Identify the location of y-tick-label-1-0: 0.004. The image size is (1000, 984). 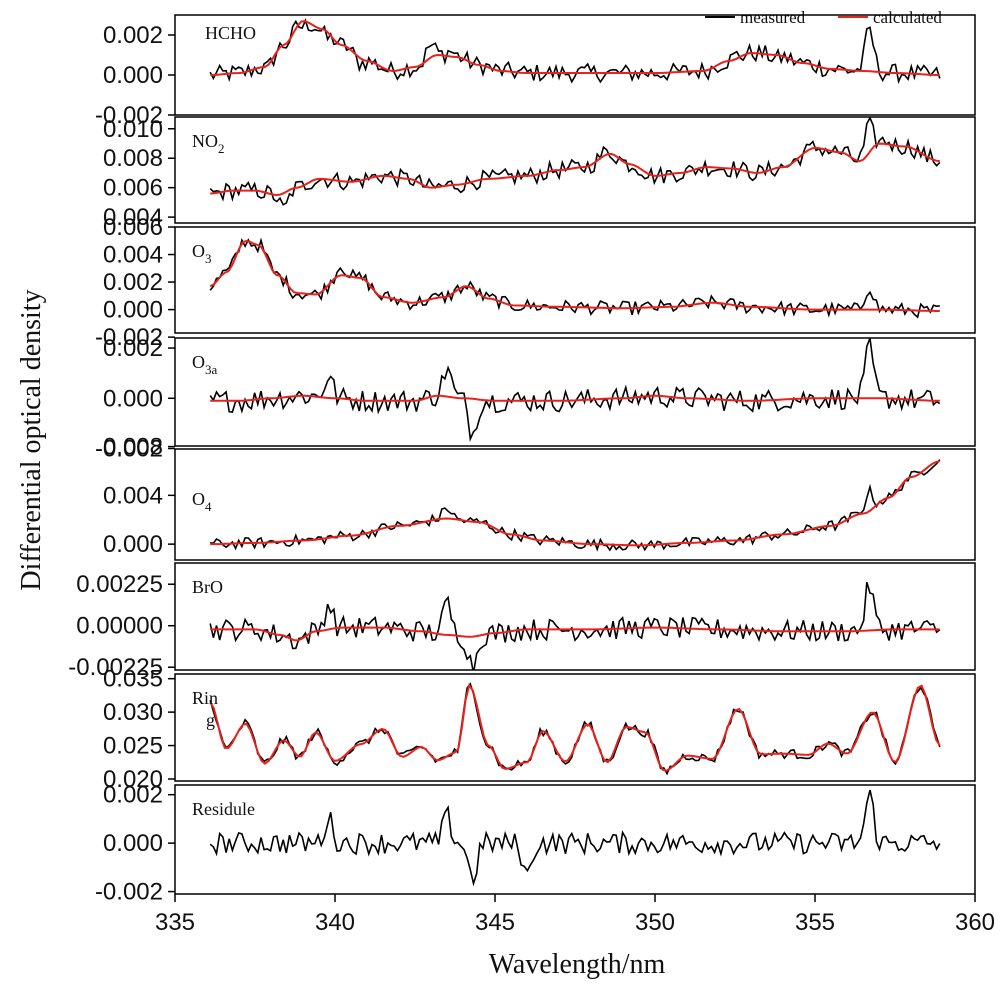
(133, 217).